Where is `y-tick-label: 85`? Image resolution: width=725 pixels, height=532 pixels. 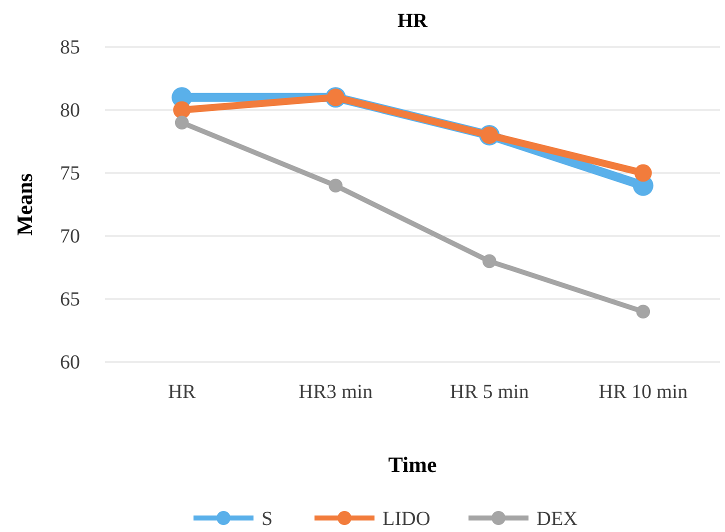
y-tick-label: 85 is located at coordinates (70, 47).